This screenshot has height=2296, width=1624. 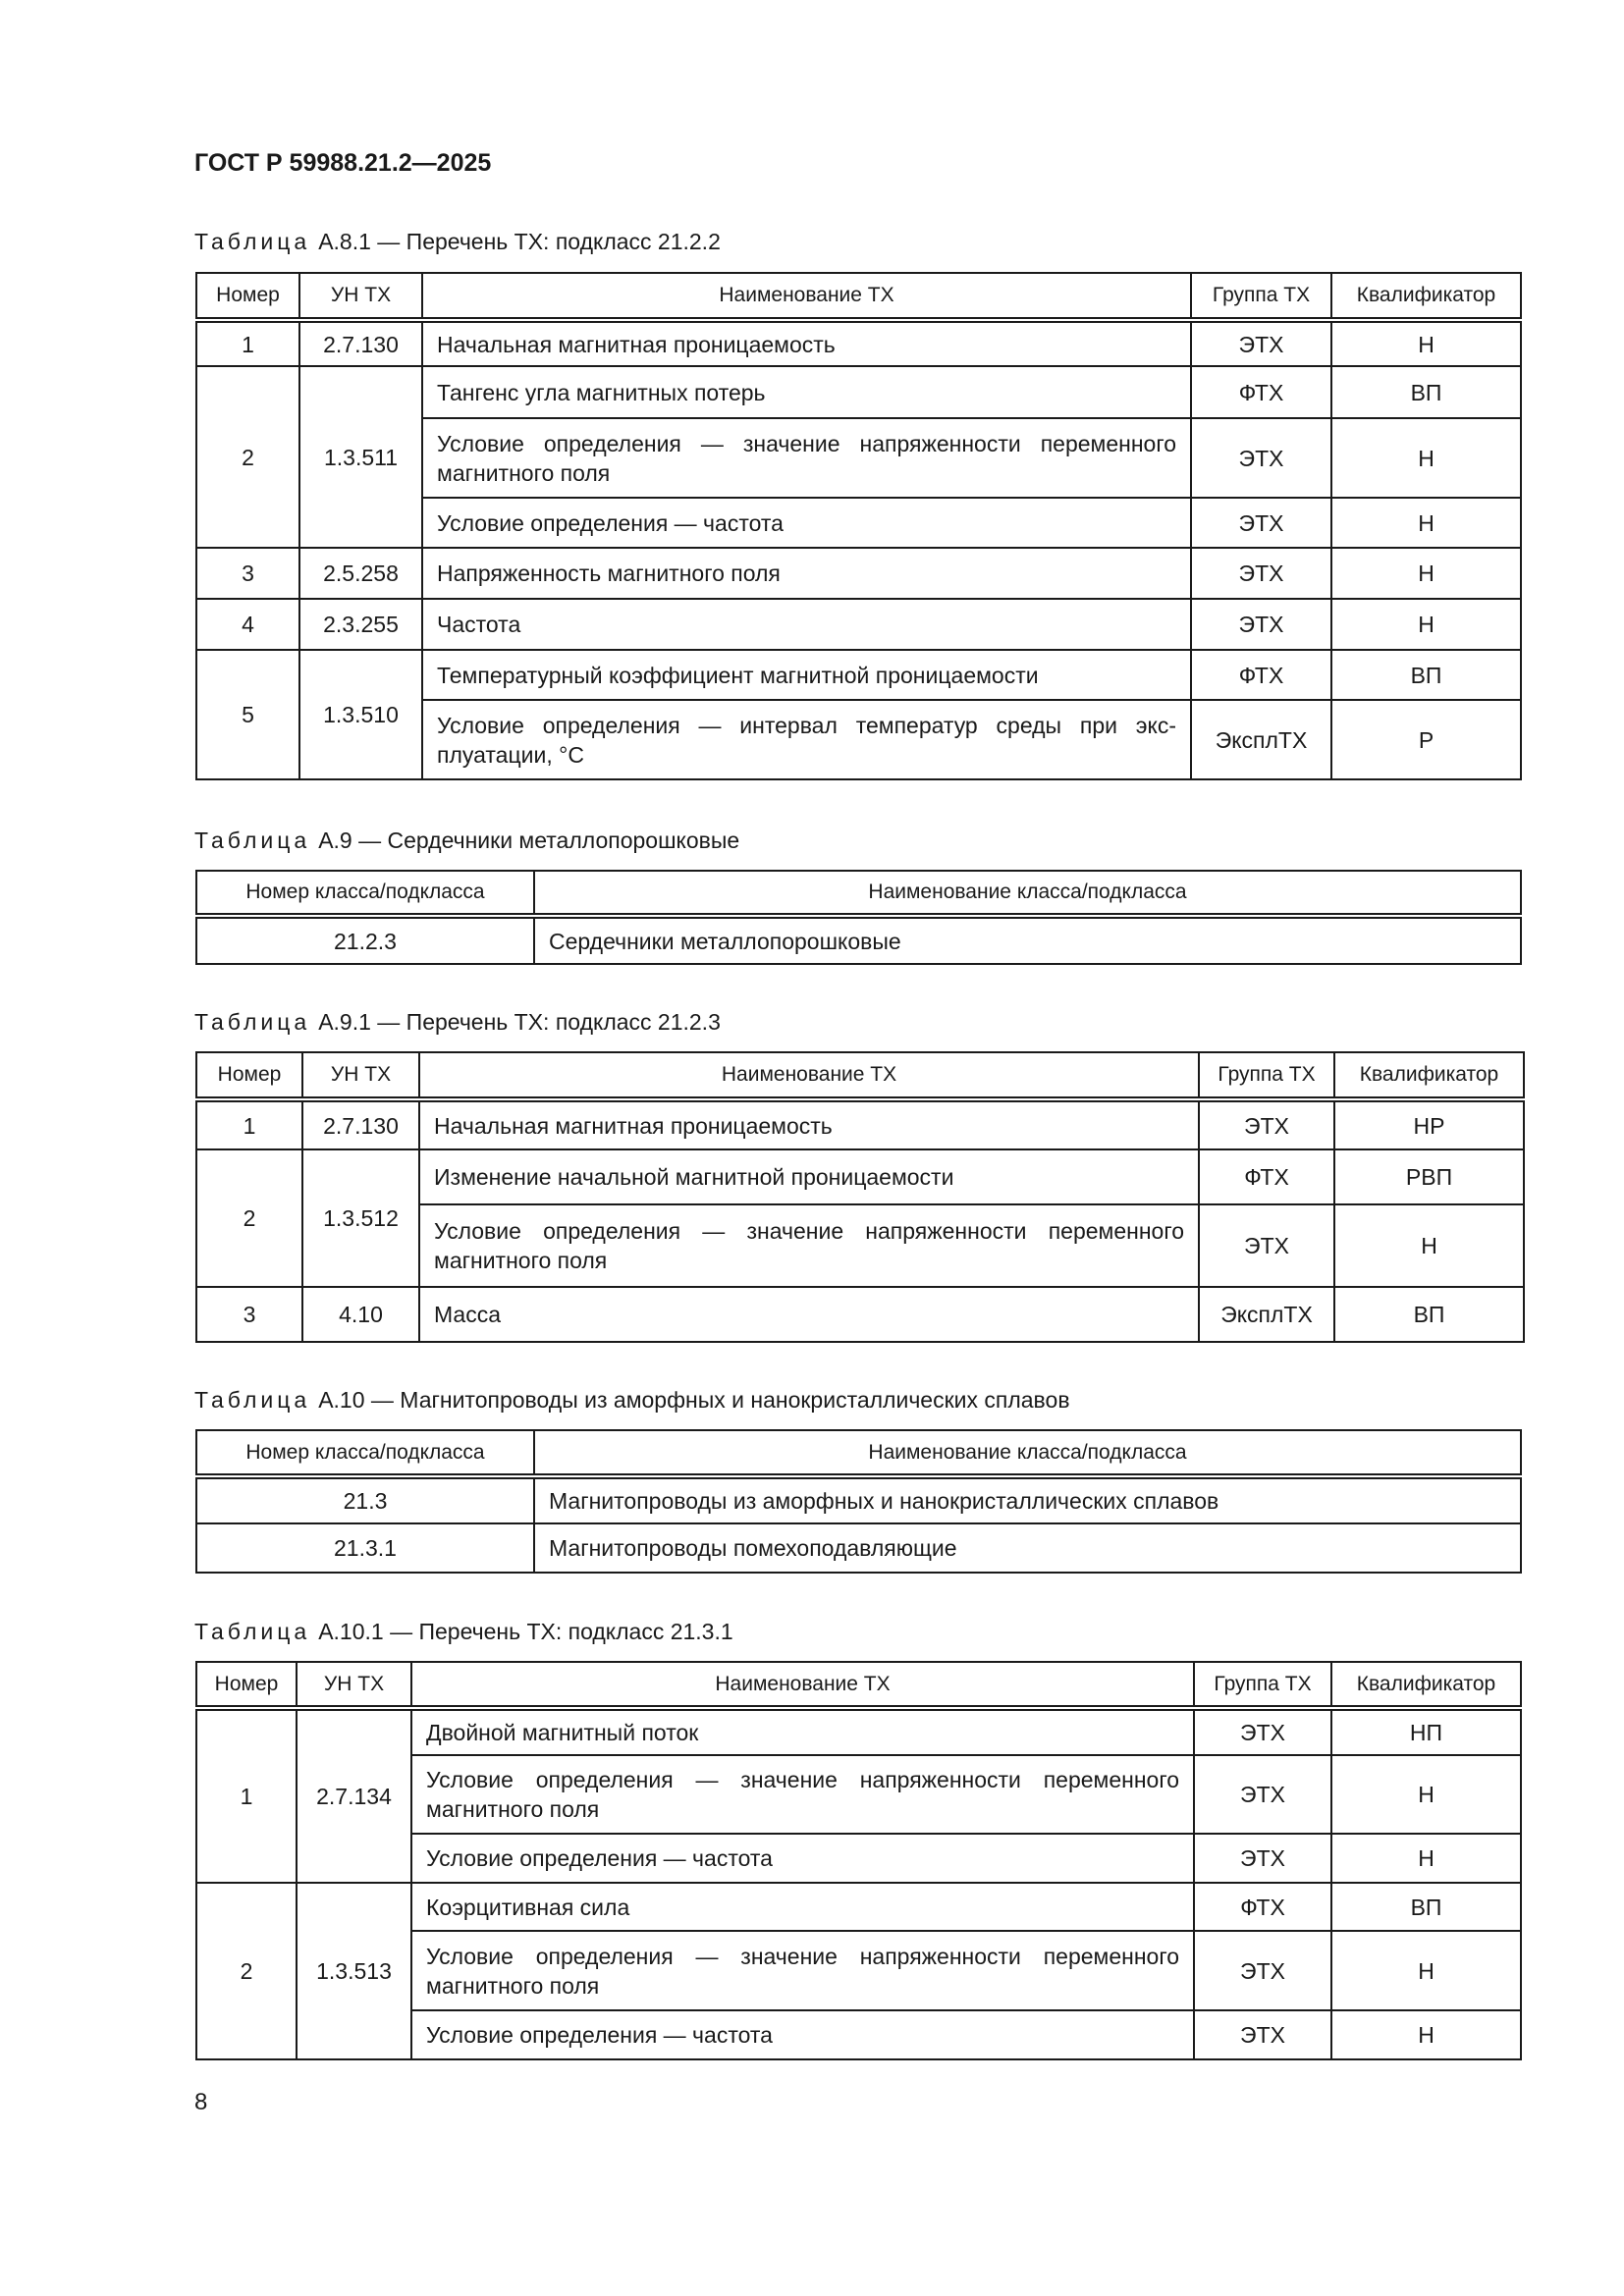 What do you see at coordinates (360, 1218) in the screenshot?
I see `tx-code: 1.3.512` at bounding box center [360, 1218].